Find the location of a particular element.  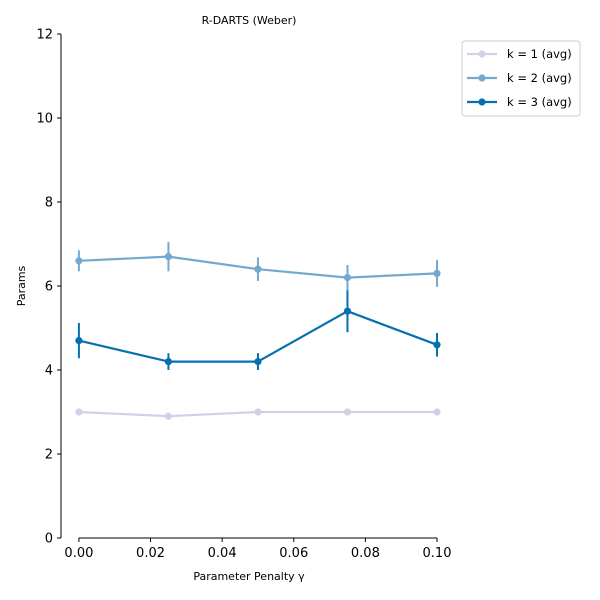

legend-box is located at coordinates (521, 78).